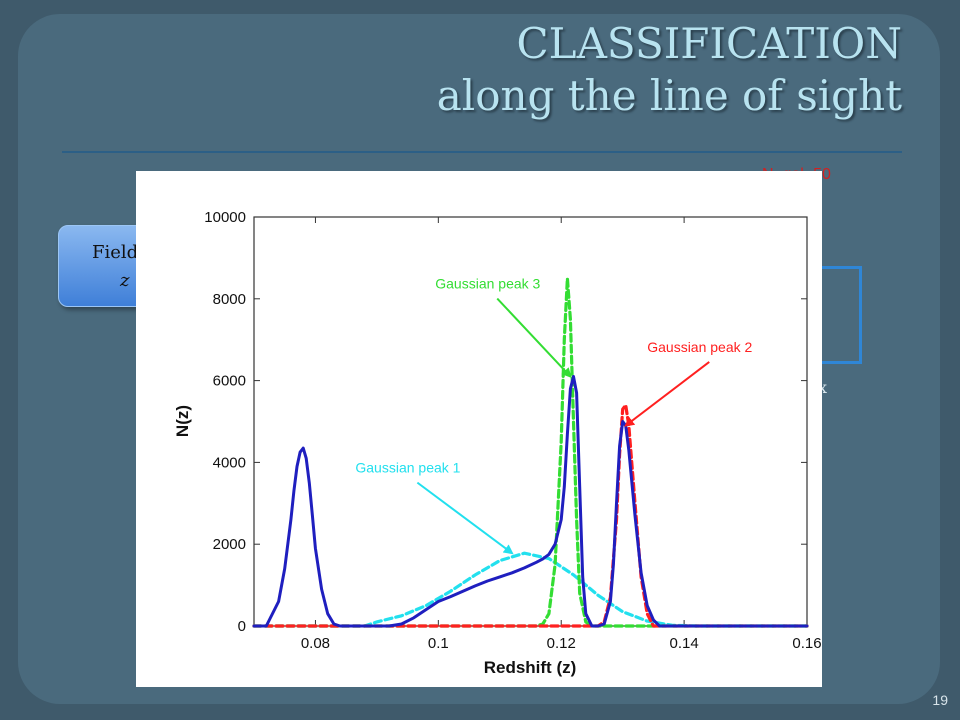 This screenshot has height=720, width=960. What do you see at coordinates (561, 643) in the screenshot?
I see `x-tick-label: 0.12` at bounding box center [561, 643].